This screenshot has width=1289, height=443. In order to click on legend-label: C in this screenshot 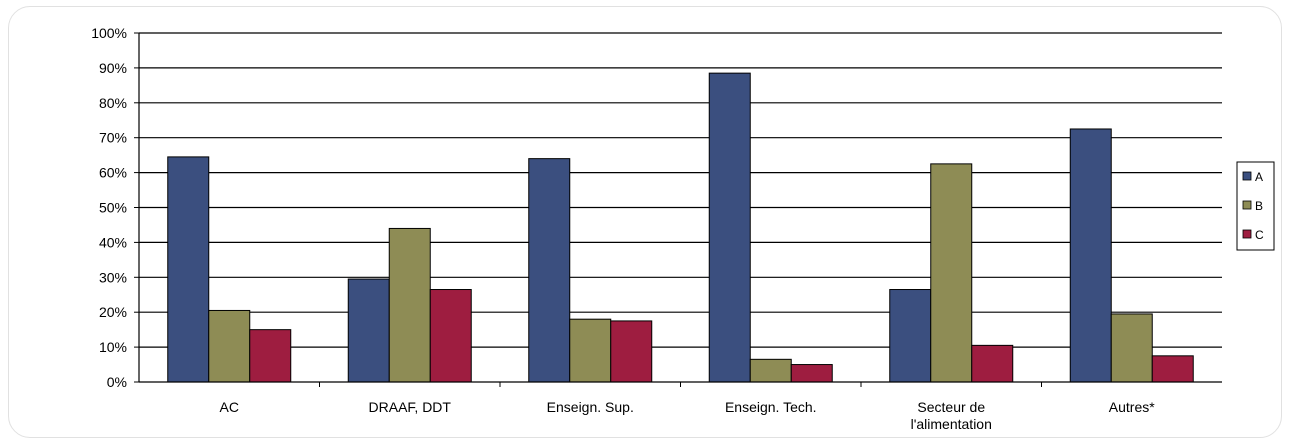, I will do `click(1259, 235)`.